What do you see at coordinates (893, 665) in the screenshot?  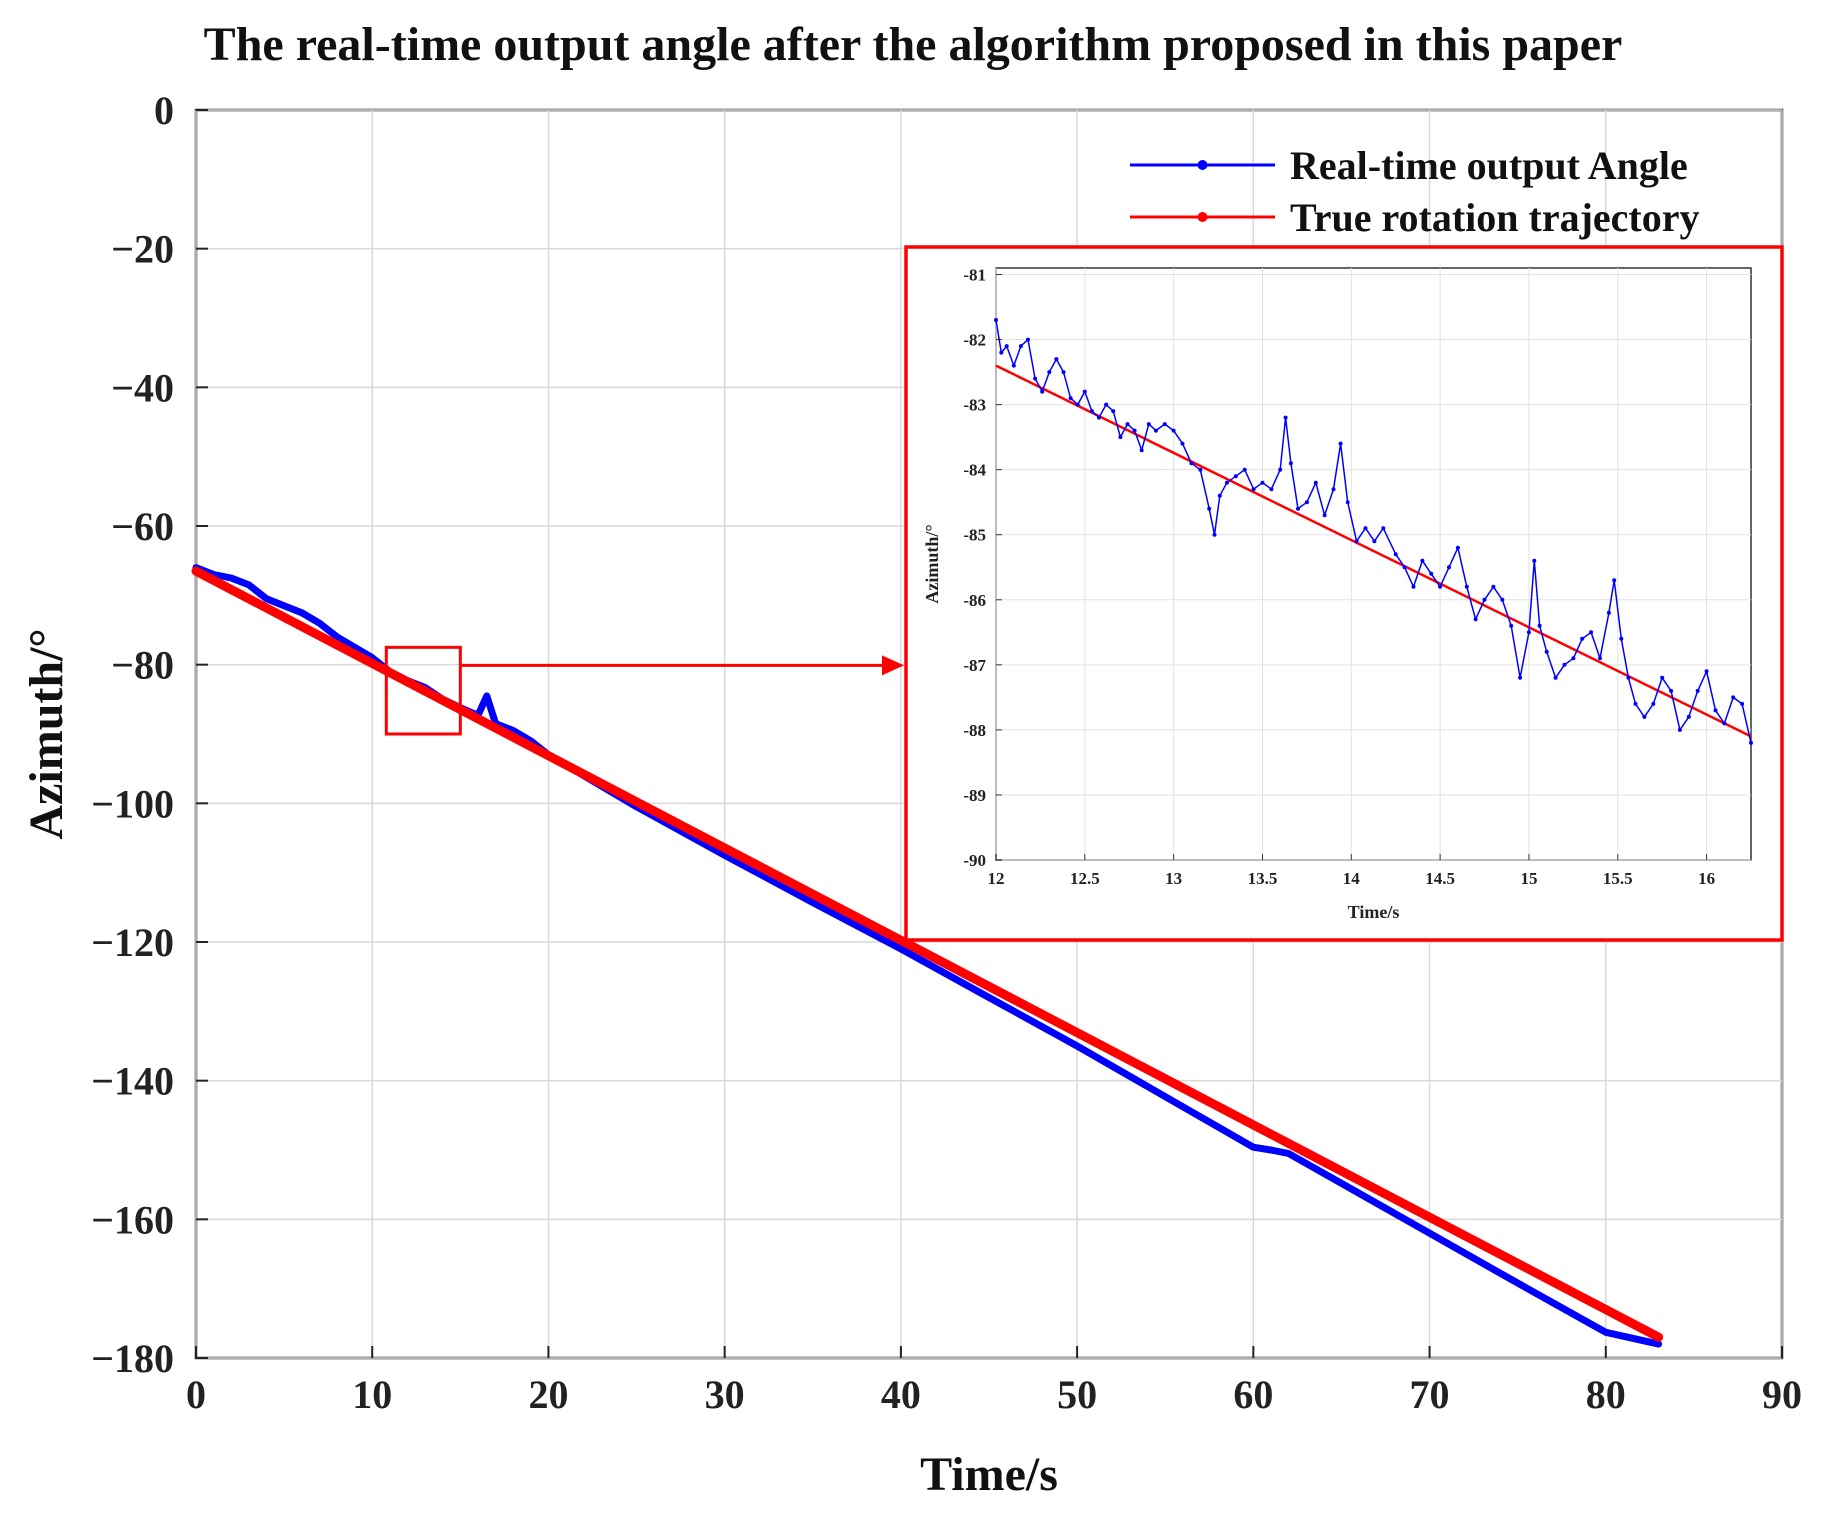 I see `zoom-arrowhead` at bounding box center [893, 665].